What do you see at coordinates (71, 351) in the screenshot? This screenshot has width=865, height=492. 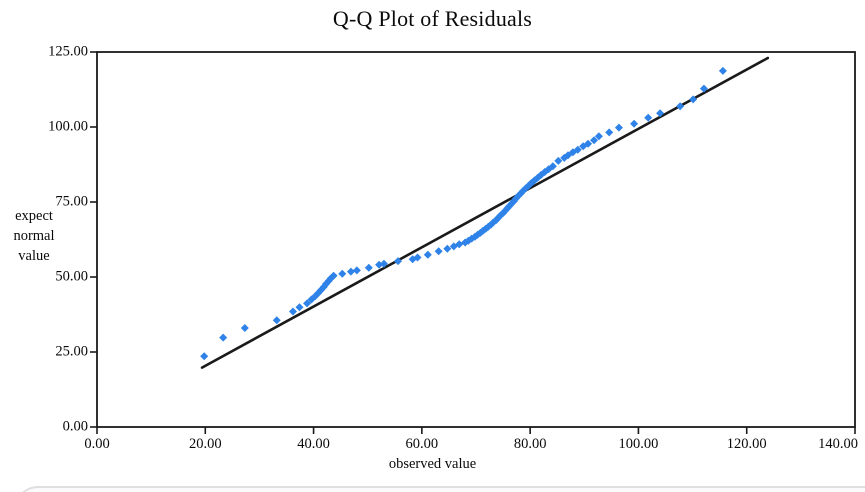 I see `y-tick-label: 25.00` at bounding box center [71, 351].